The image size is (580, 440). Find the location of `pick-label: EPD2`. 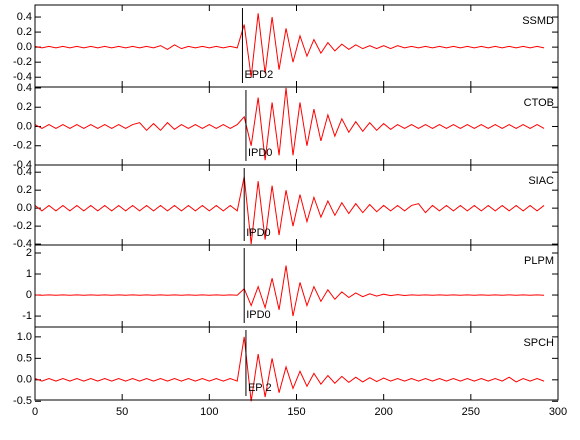

pick-label: EPD2 is located at coordinates (258, 75).